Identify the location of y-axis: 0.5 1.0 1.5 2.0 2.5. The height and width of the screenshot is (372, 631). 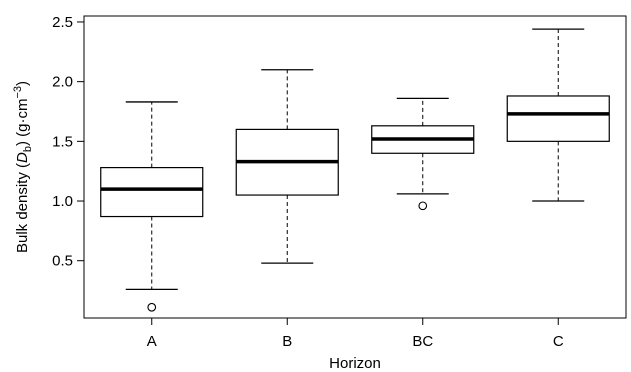
(68, 142).